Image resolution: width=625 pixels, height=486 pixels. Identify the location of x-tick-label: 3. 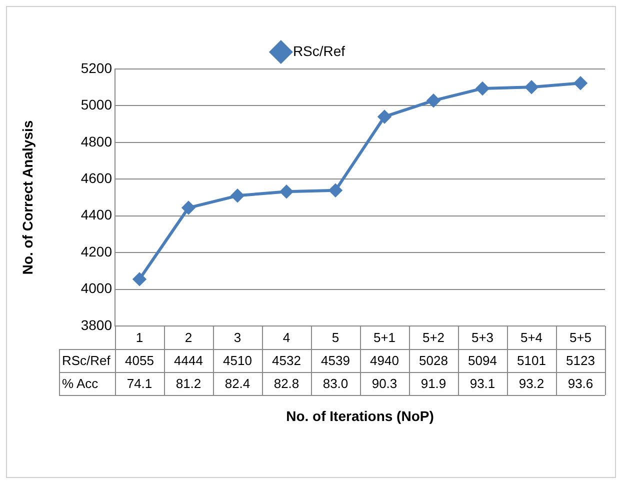
(238, 338).